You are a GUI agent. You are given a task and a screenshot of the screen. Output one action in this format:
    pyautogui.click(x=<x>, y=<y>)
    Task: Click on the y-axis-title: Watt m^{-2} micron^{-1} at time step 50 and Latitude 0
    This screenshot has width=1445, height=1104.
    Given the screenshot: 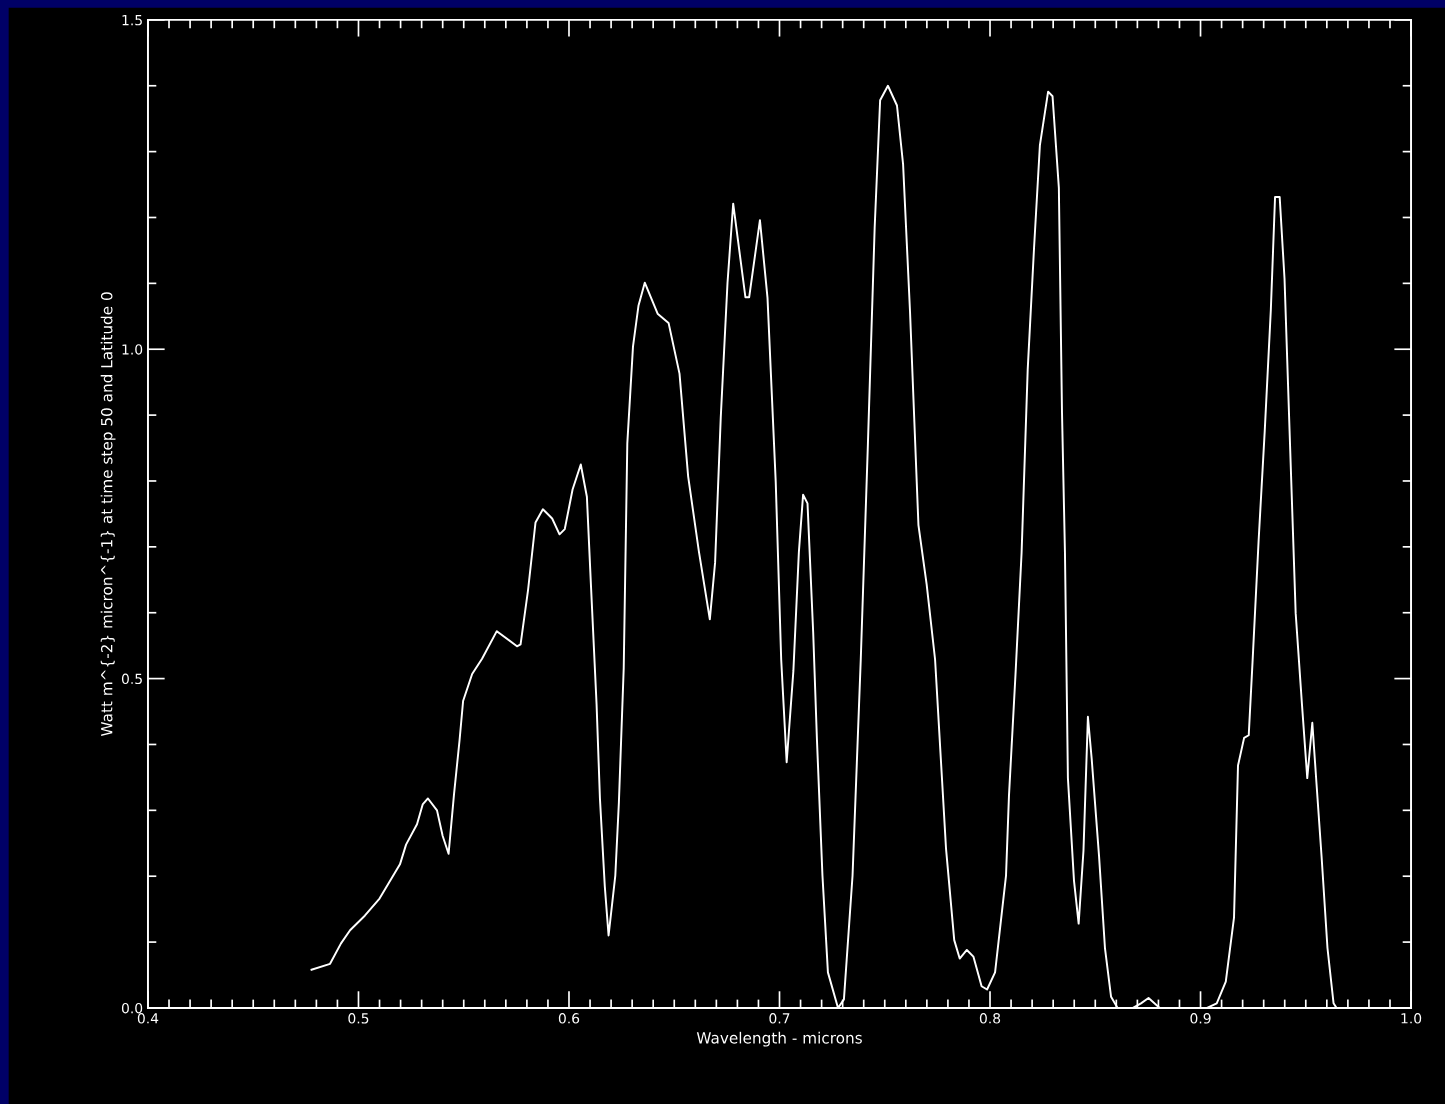 What is the action you would take?
    pyautogui.click(x=108, y=514)
    